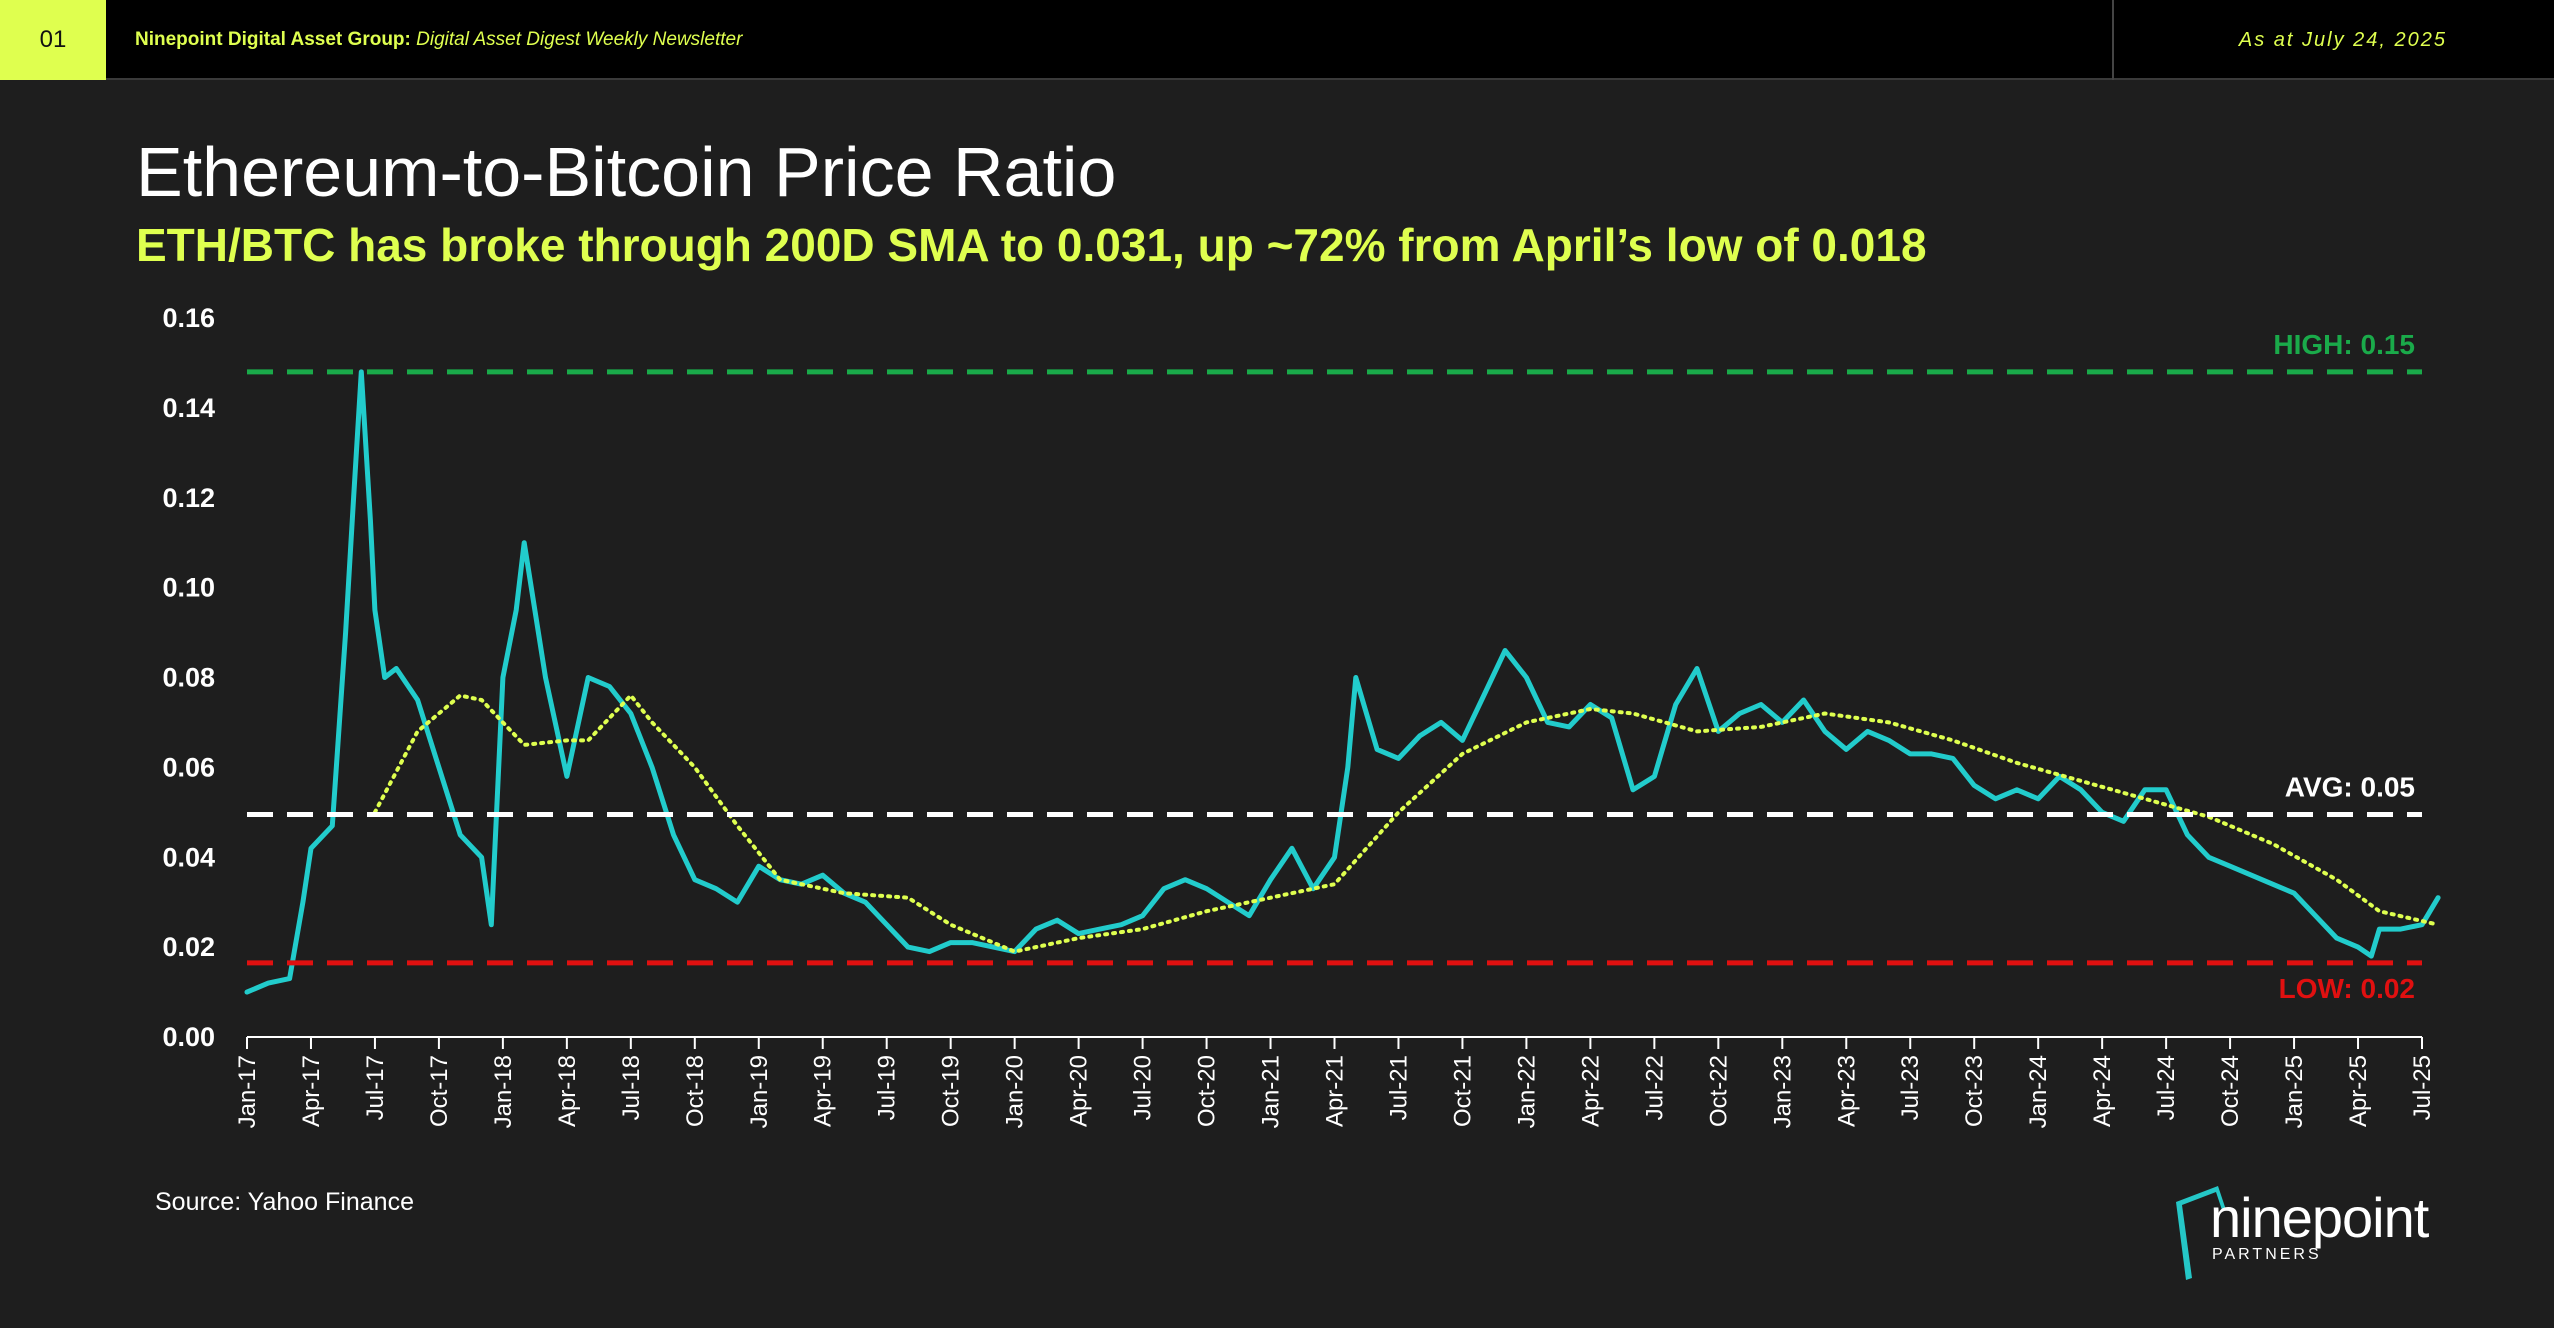 The height and width of the screenshot is (1328, 2554). I want to click on x-tick-label: Jan-20, so click(1015, 1091).